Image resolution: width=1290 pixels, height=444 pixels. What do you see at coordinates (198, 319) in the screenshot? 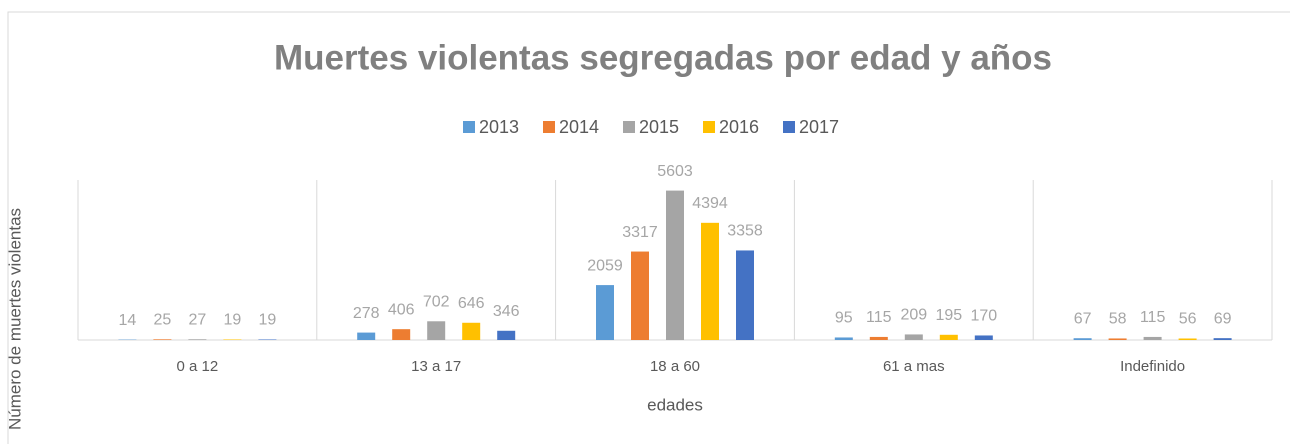
I see `data-label: 27` at bounding box center [198, 319].